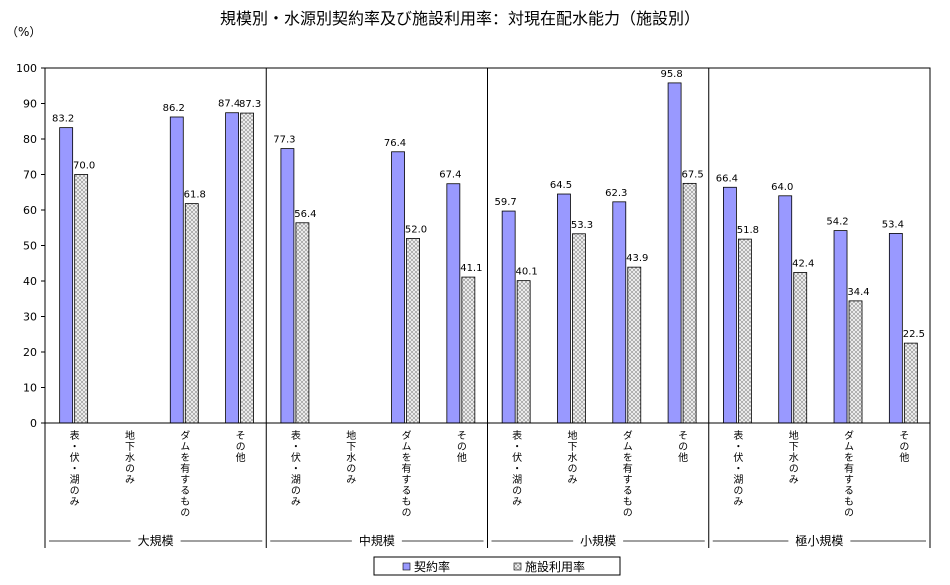  Describe the element at coordinates (471, 268) in the screenshot. I see `data-label: 41.1` at that location.